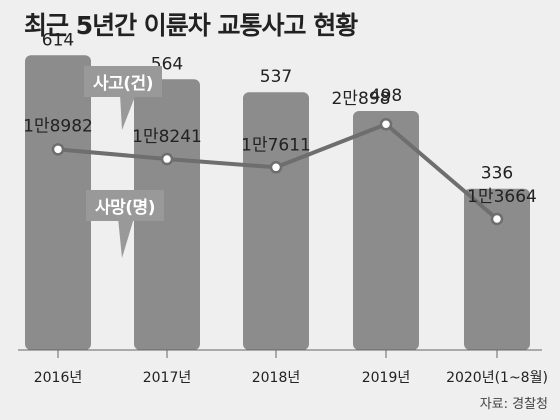 This screenshot has height=420, width=560. I want to click on x-tick-label-5: 2020년(1~8월), so click(497, 378).